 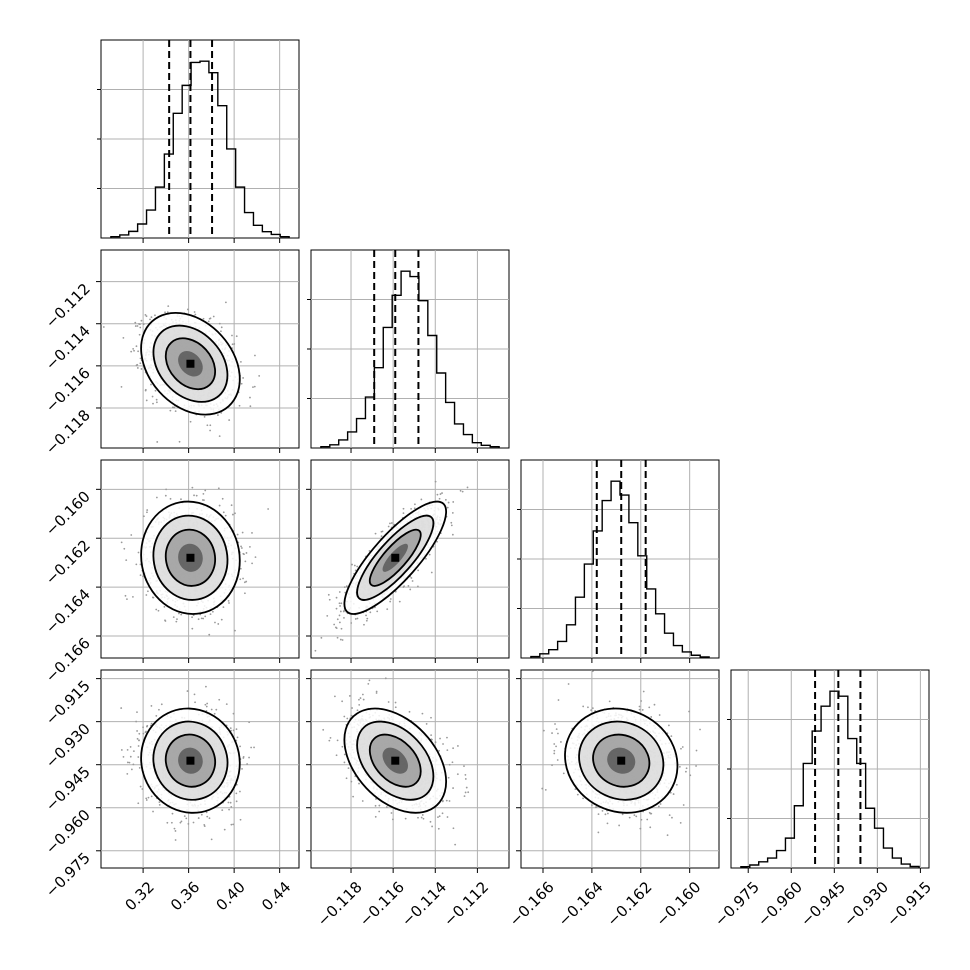 I want to click on density-peak, so click(x=190, y=557).